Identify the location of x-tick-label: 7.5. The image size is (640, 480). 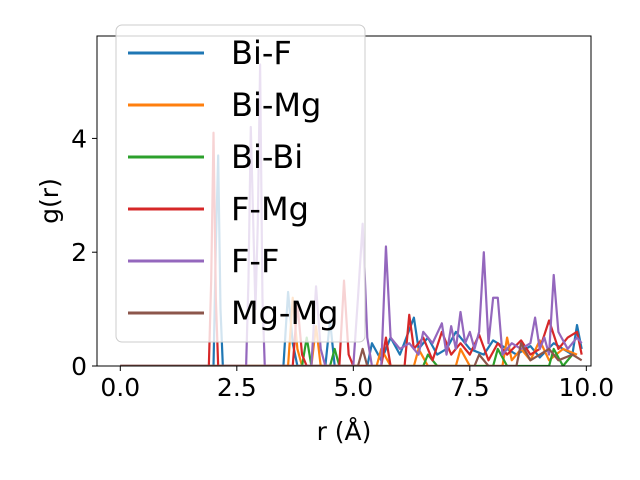
(470, 387).